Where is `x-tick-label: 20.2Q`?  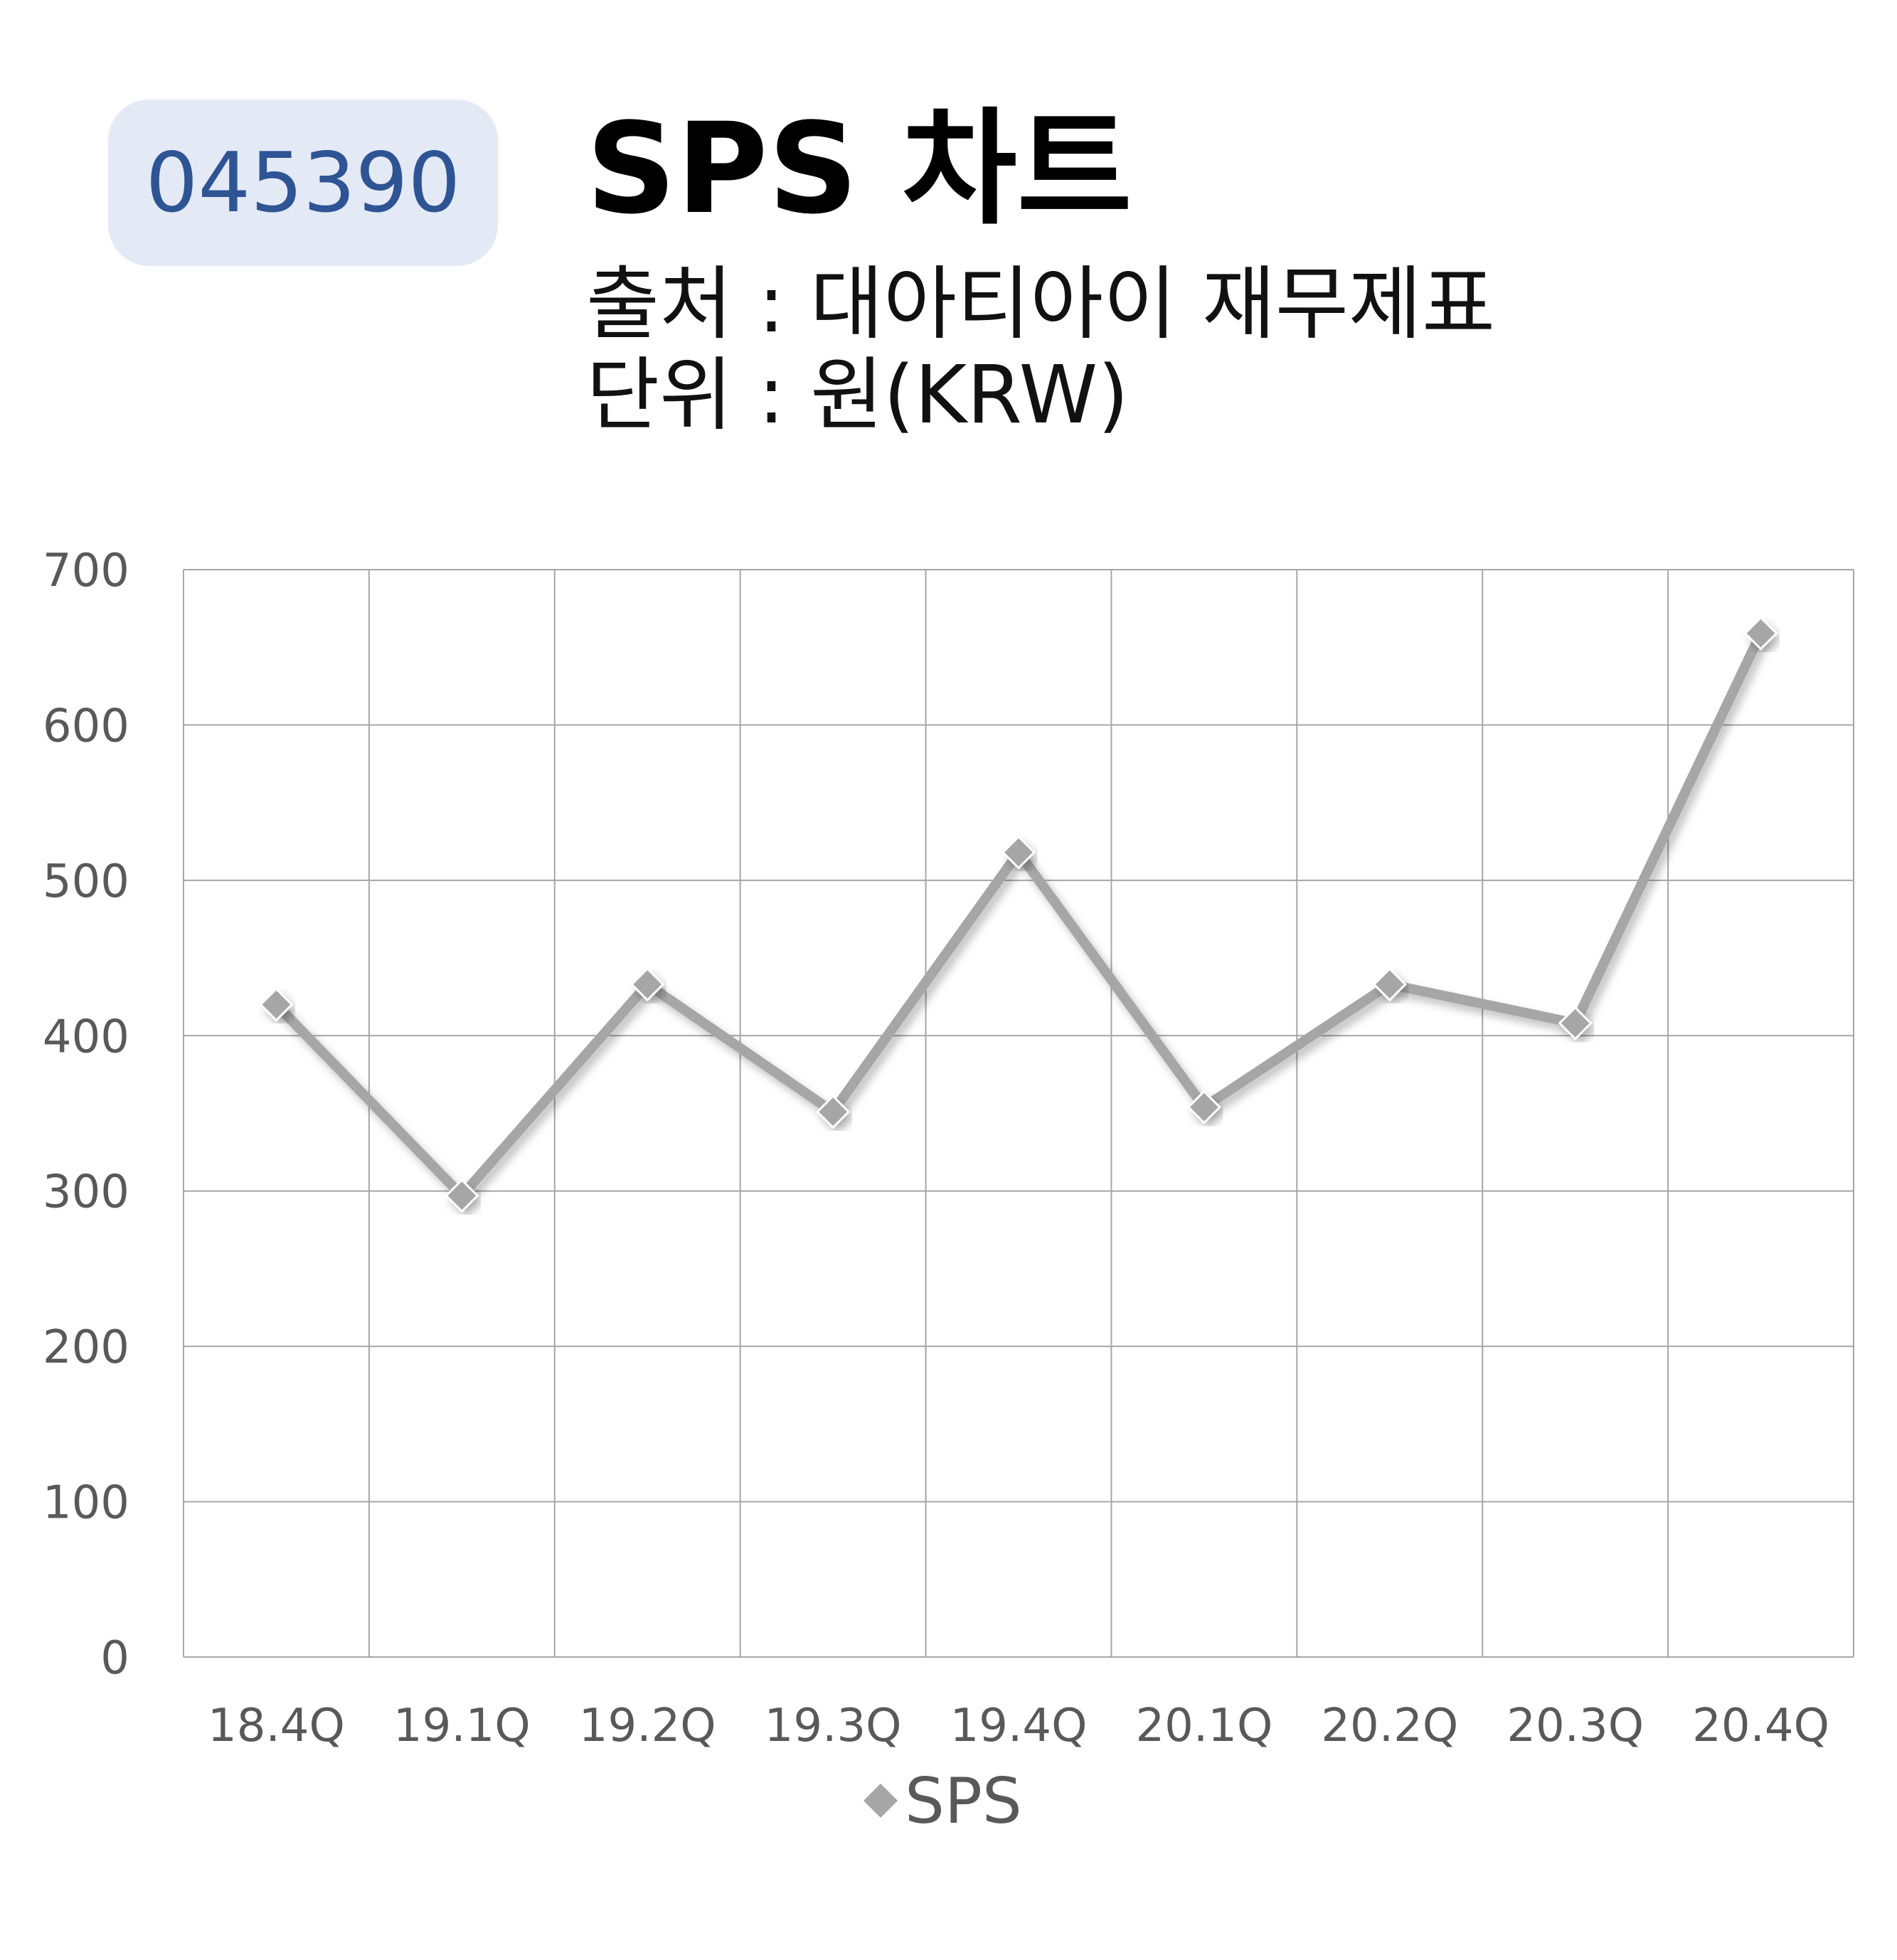
x-tick-label: 20.2Q is located at coordinates (1390, 1726).